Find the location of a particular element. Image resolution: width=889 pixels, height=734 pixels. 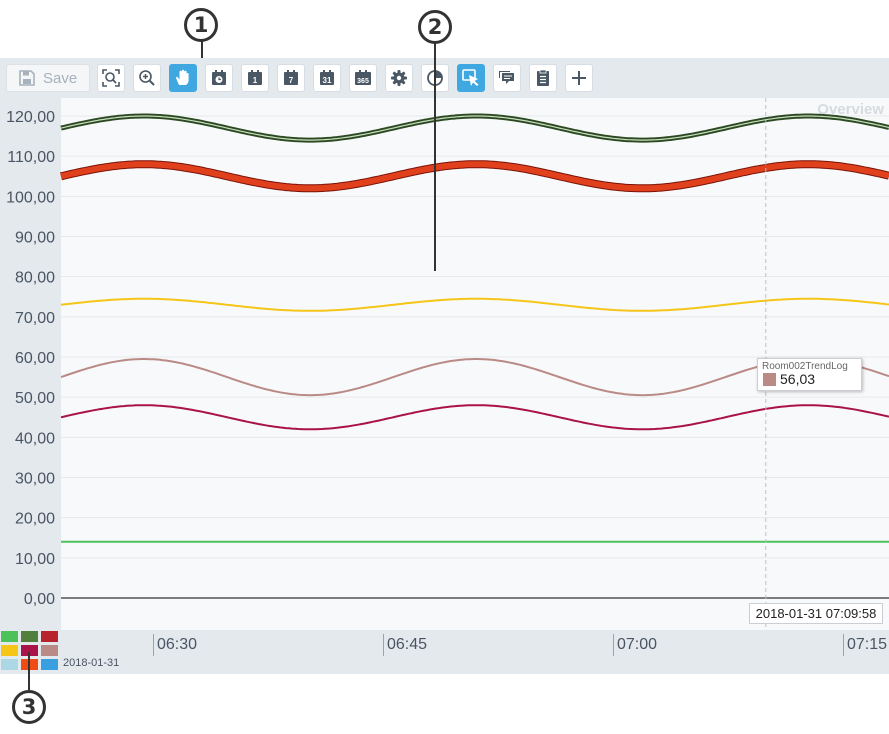

settings-button is located at coordinates (399, 78).